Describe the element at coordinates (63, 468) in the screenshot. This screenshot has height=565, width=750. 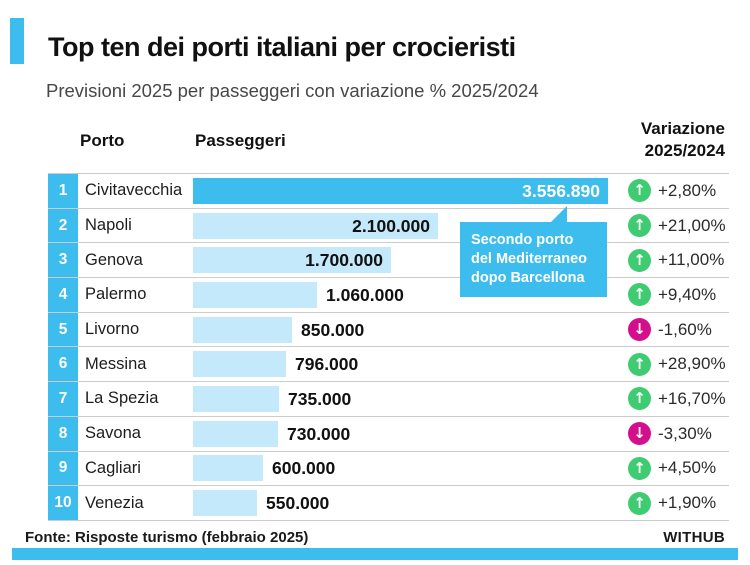
I see `rank-badge: 9` at that location.